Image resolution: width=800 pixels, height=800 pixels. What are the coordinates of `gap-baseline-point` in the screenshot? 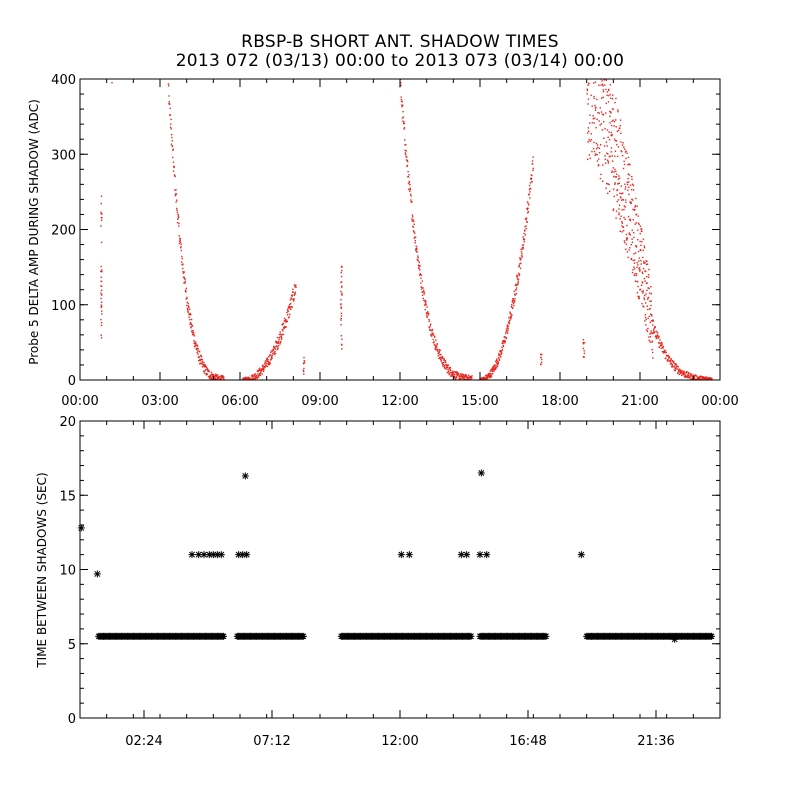 It's located at (471, 636).